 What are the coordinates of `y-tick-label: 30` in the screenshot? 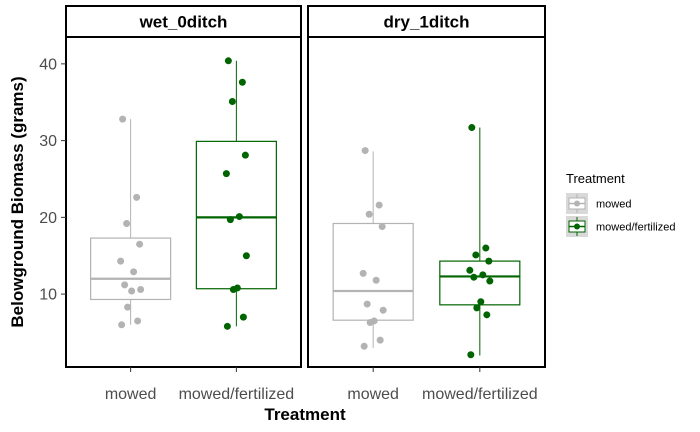 It's located at (48, 141).